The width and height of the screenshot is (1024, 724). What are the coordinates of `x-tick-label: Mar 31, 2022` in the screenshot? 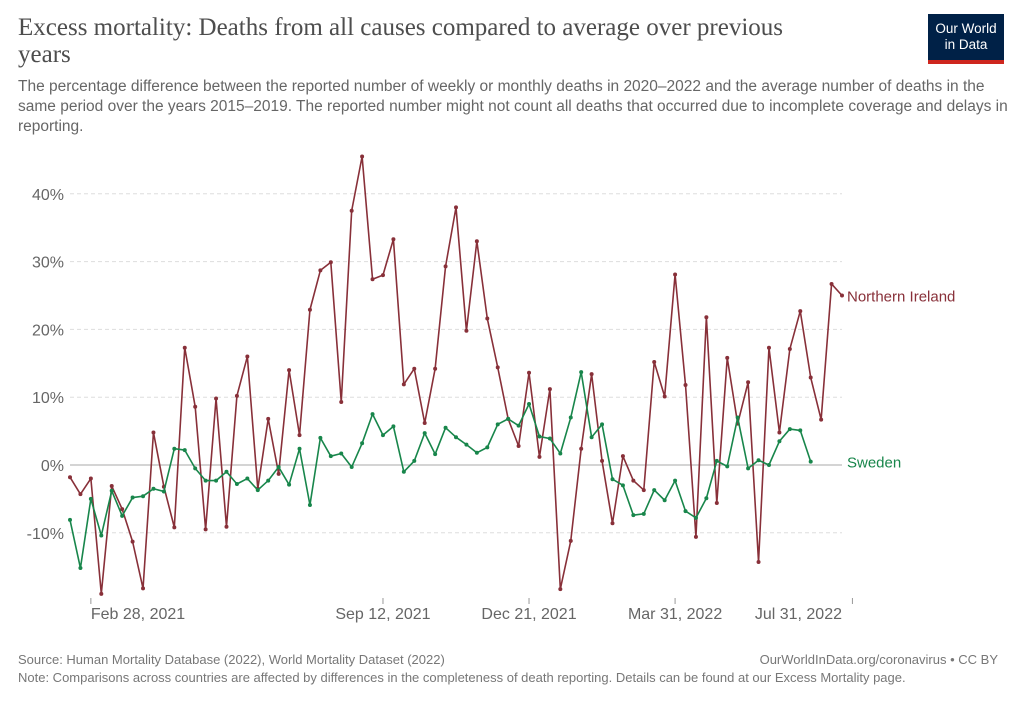 It's located at (675, 614).